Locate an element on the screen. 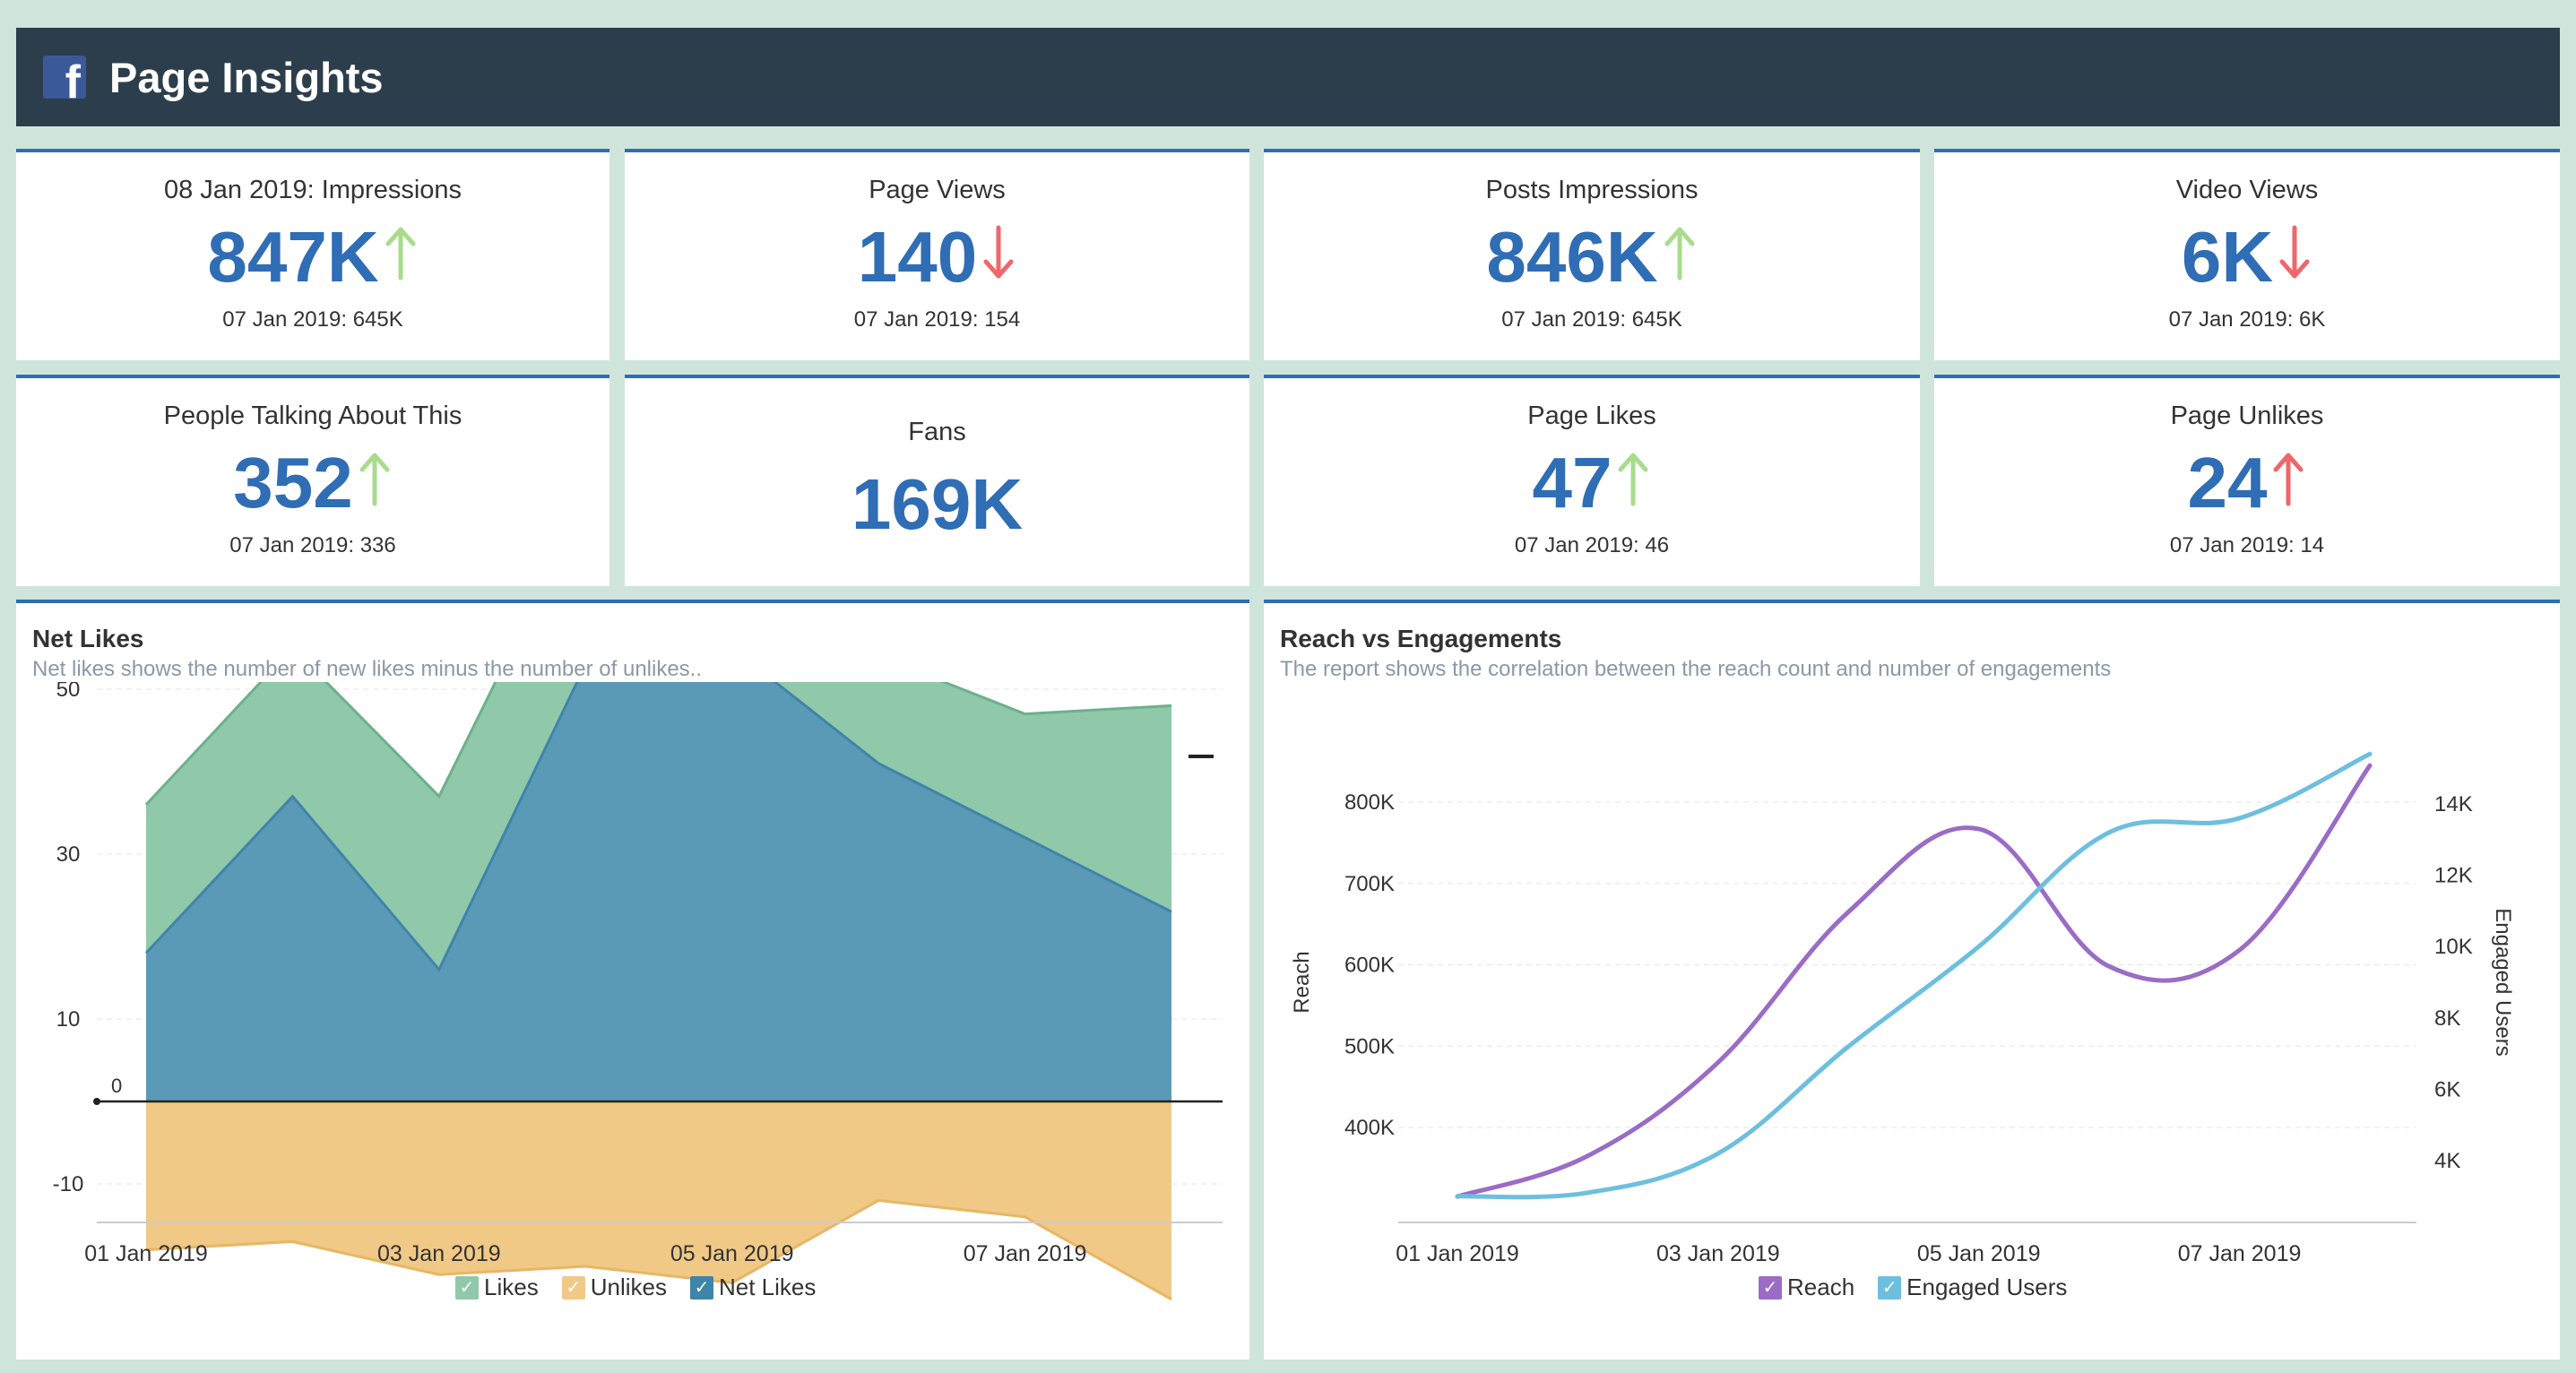 This screenshot has height=1373, width=2576. kpi-previous: 07 Jan 2019: 14 is located at coordinates (2247, 545).